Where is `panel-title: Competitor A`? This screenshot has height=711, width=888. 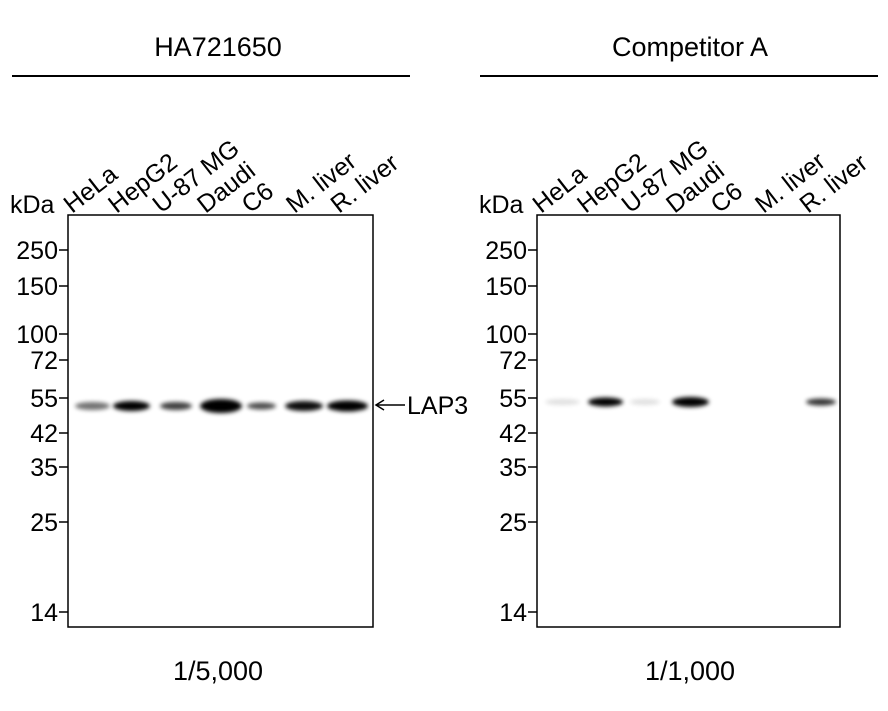 panel-title: Competitor A is located at coordinates (690, 47).